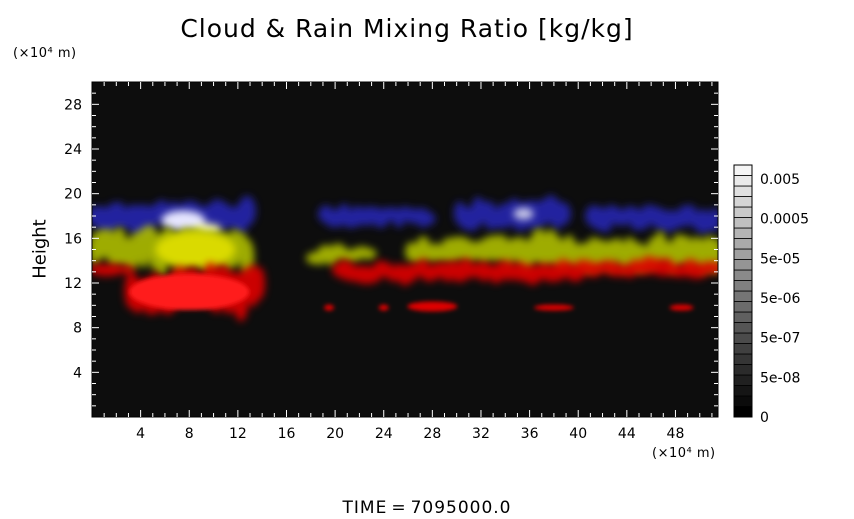 Image resolution: width=854 pixels, height=519 pixels. Describe the element at coordinates (238, 434) in the screenshot. I see `x-tick-label: 12` at that location.